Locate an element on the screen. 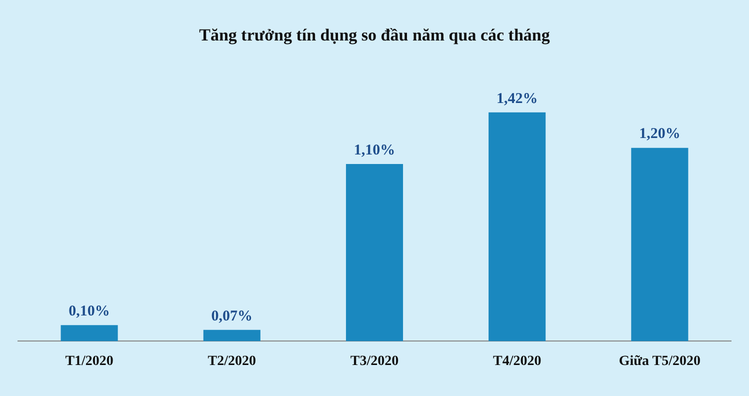 The image size is (749, 396). x-tick-label: T1/2020 is located at coordinates (89, 362).